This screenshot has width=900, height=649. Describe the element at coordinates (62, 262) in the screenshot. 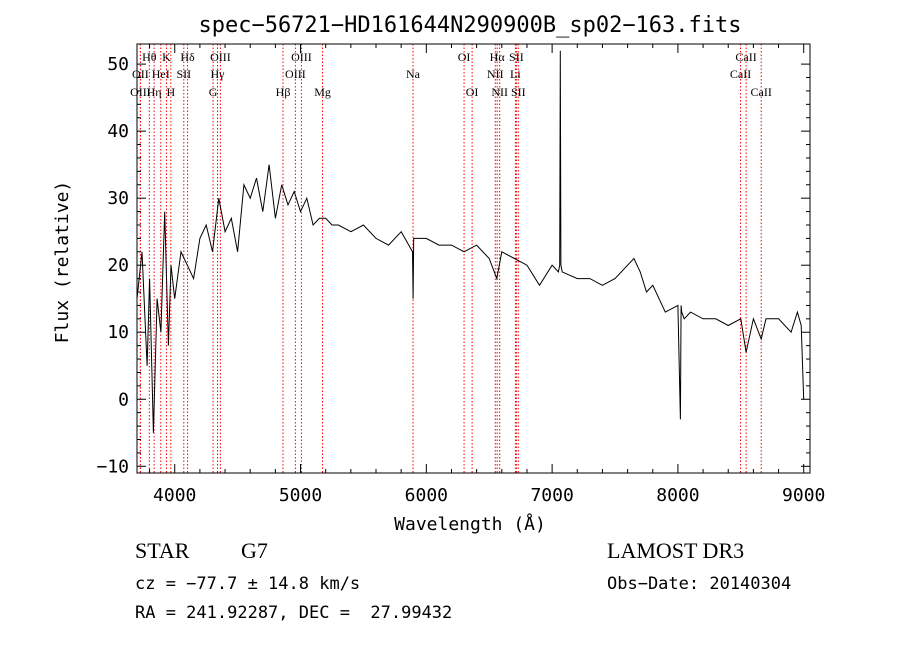

I see `y-axis-label: Flux (relative)` at that location.